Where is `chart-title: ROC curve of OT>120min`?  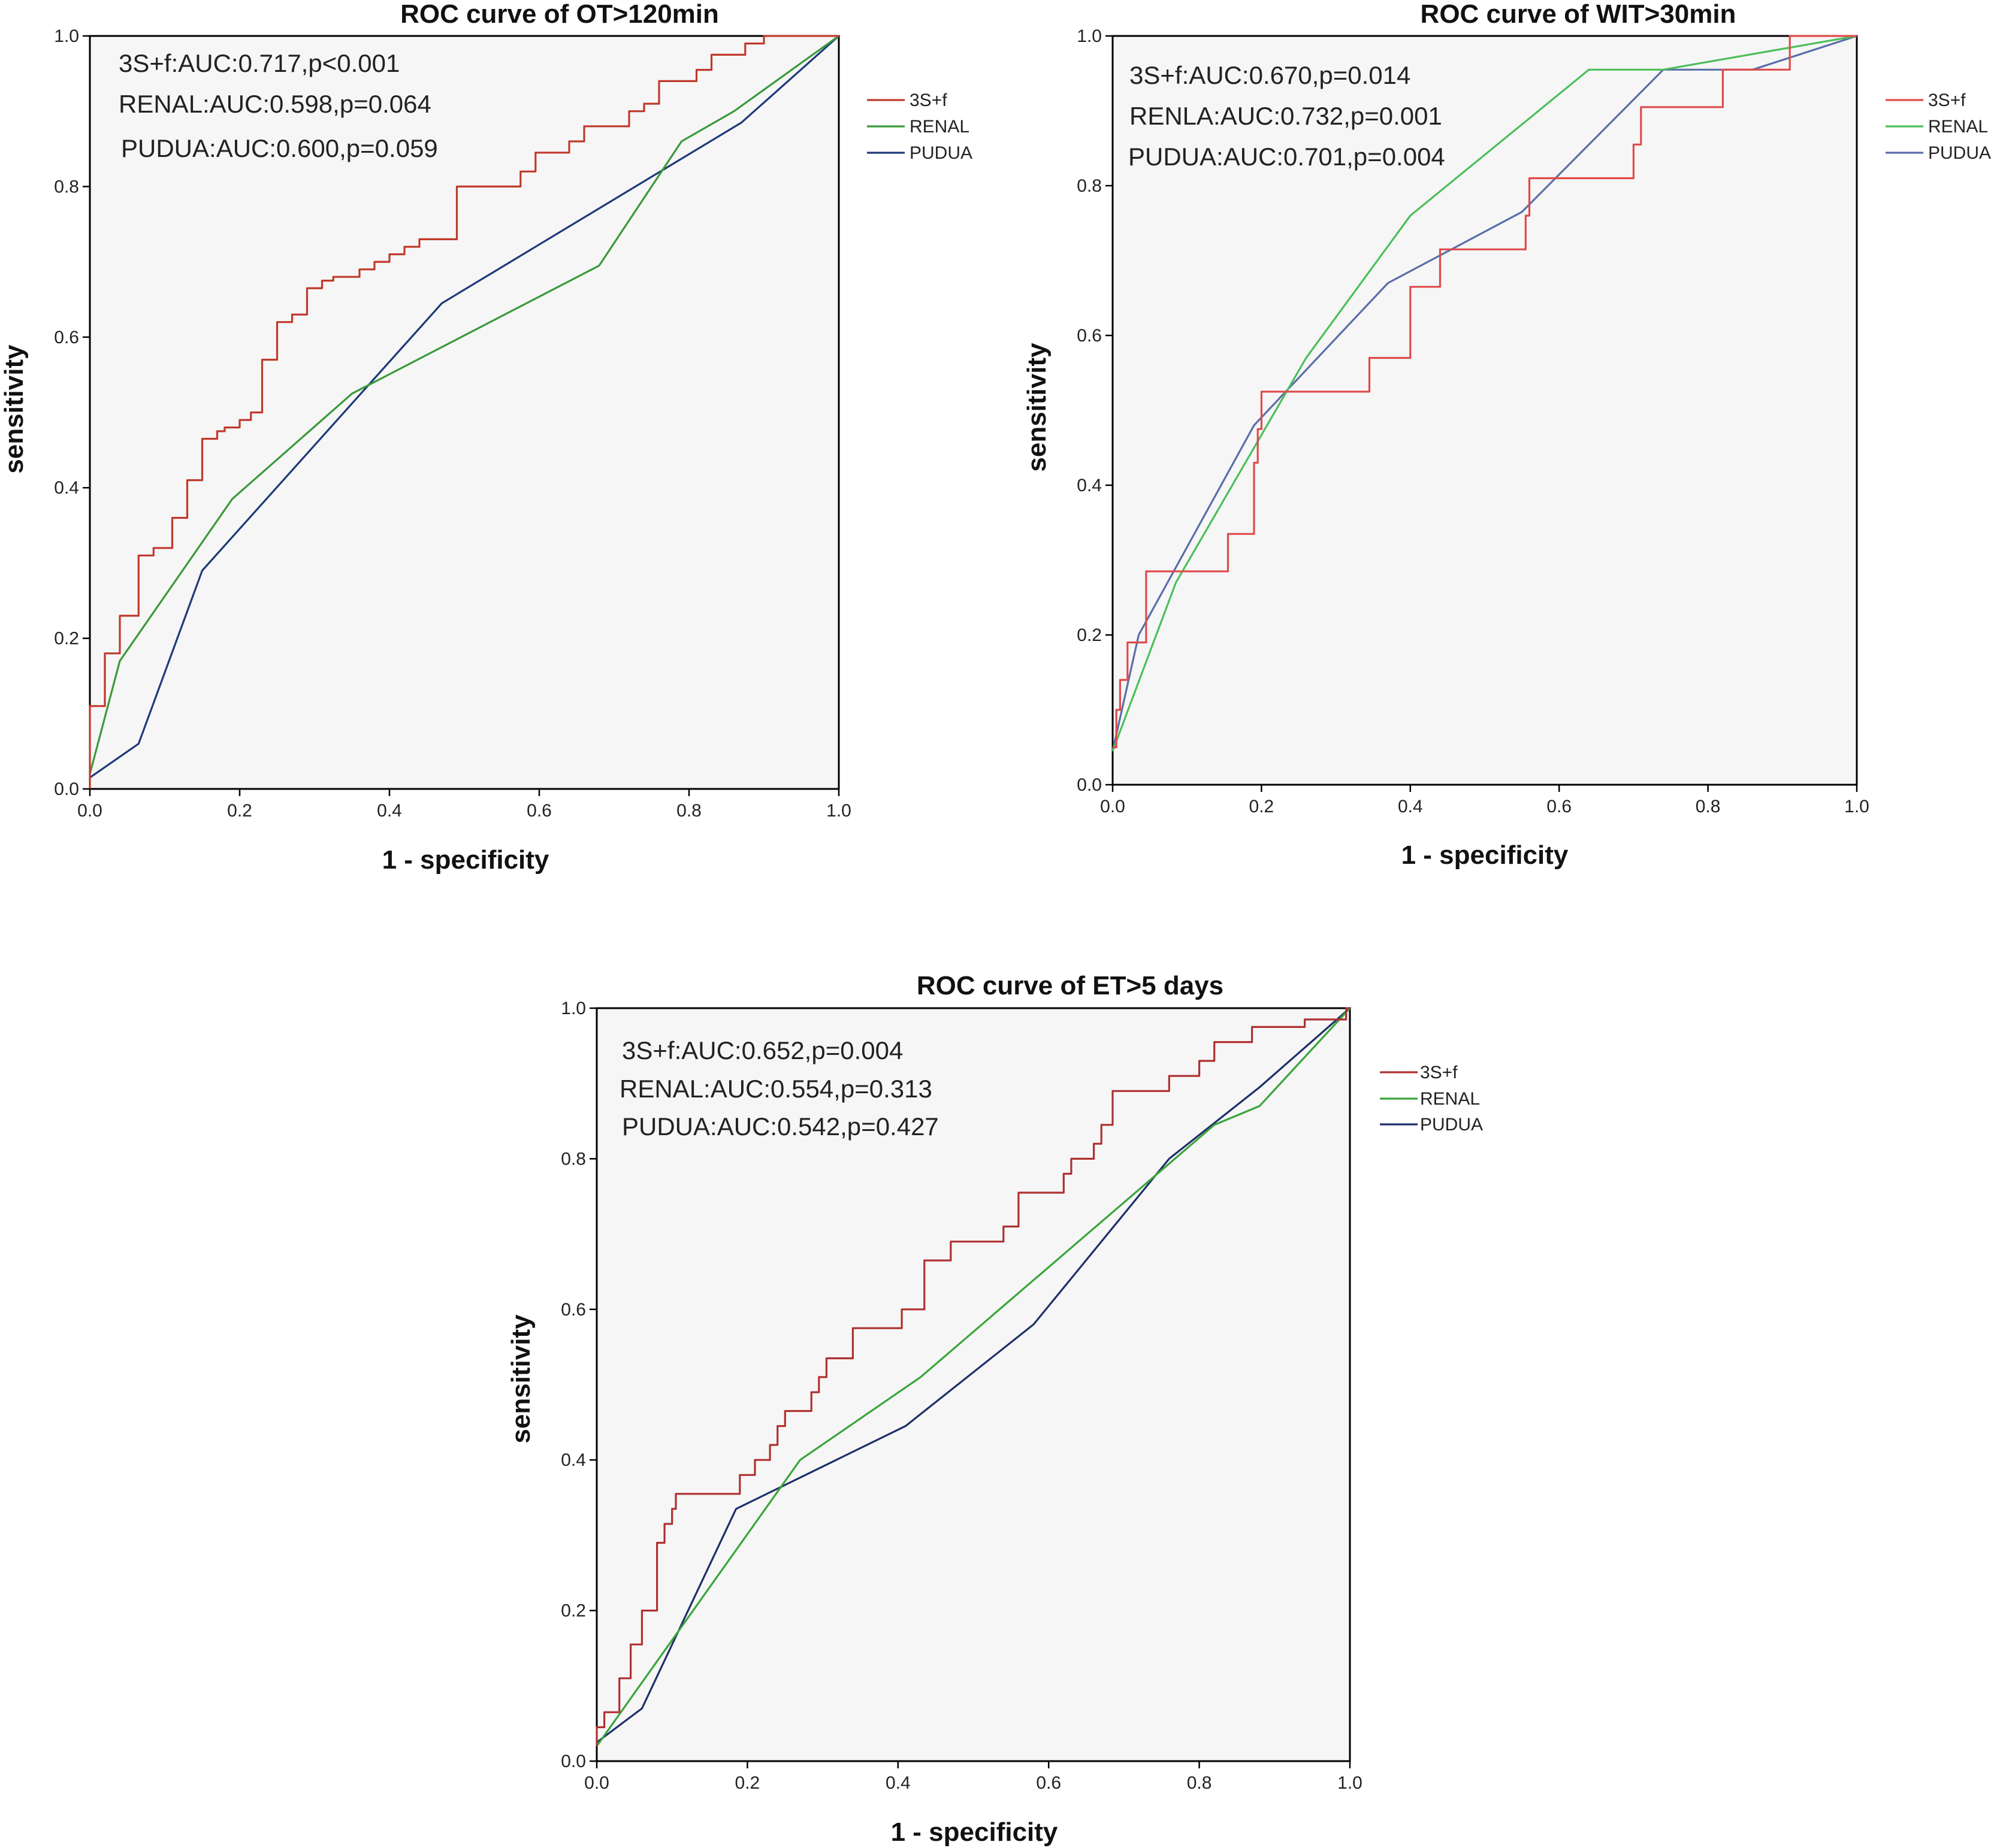
chart-title: ROC curve of OT>120min is located at coordinates (559, 14).